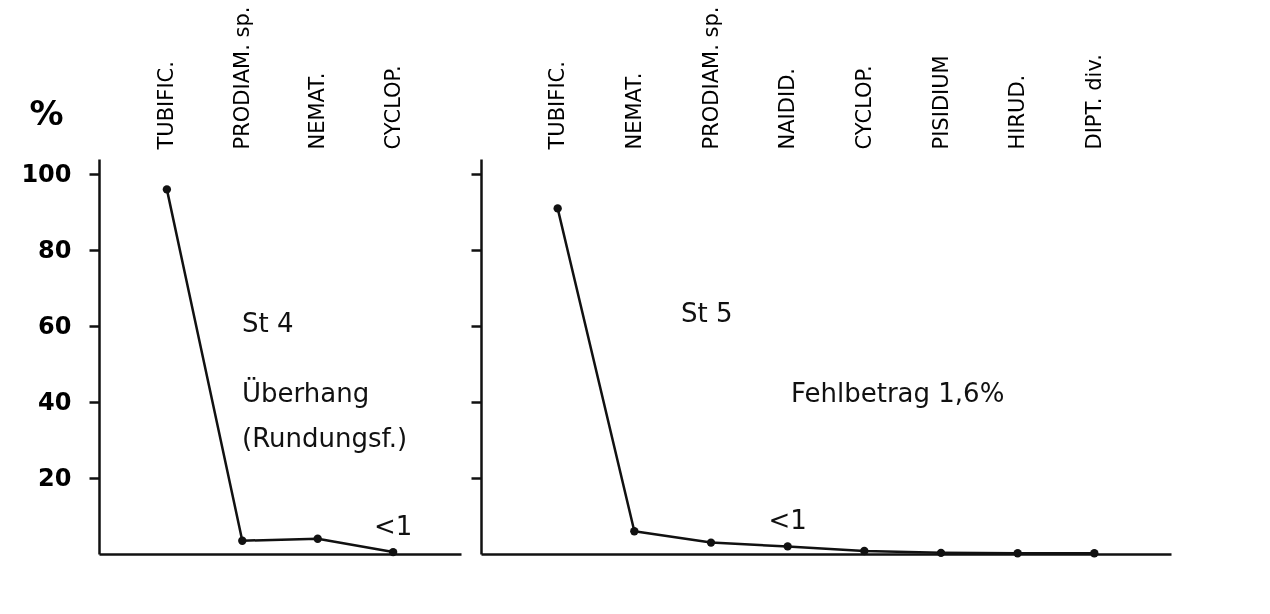 This screenshot has height=614, width=1270. I want to click on x-tick-label: DIPT. div., so click(1093, 102).